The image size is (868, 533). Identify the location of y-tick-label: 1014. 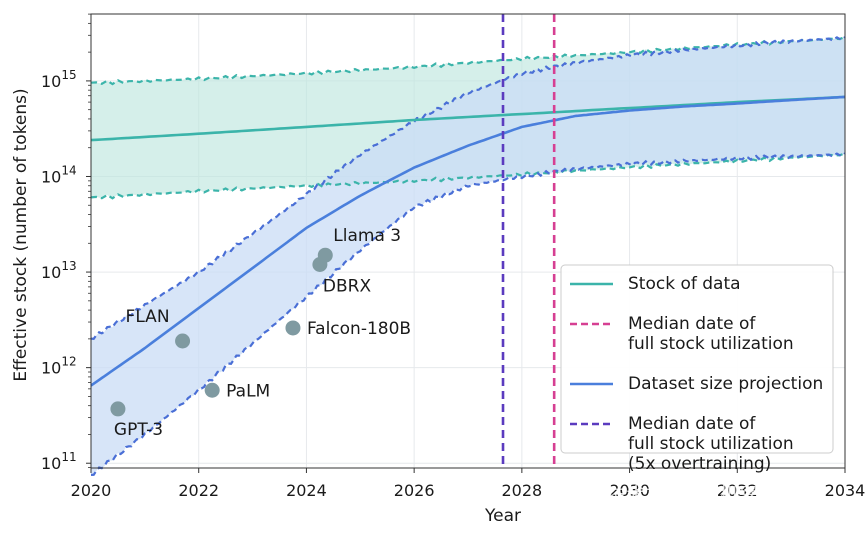
(59, 174).